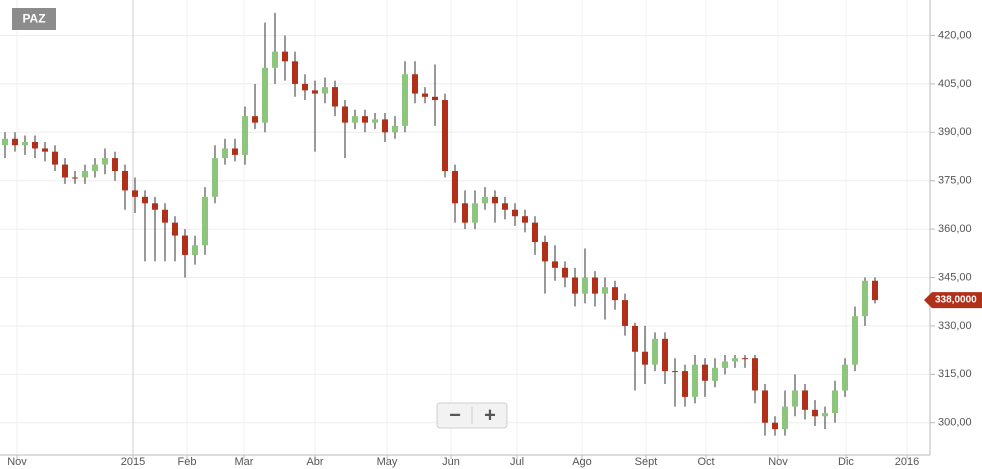 The width and height of the screenshot is (982, 469). I want to click on chart-title: PAZ, so click(33, 19).